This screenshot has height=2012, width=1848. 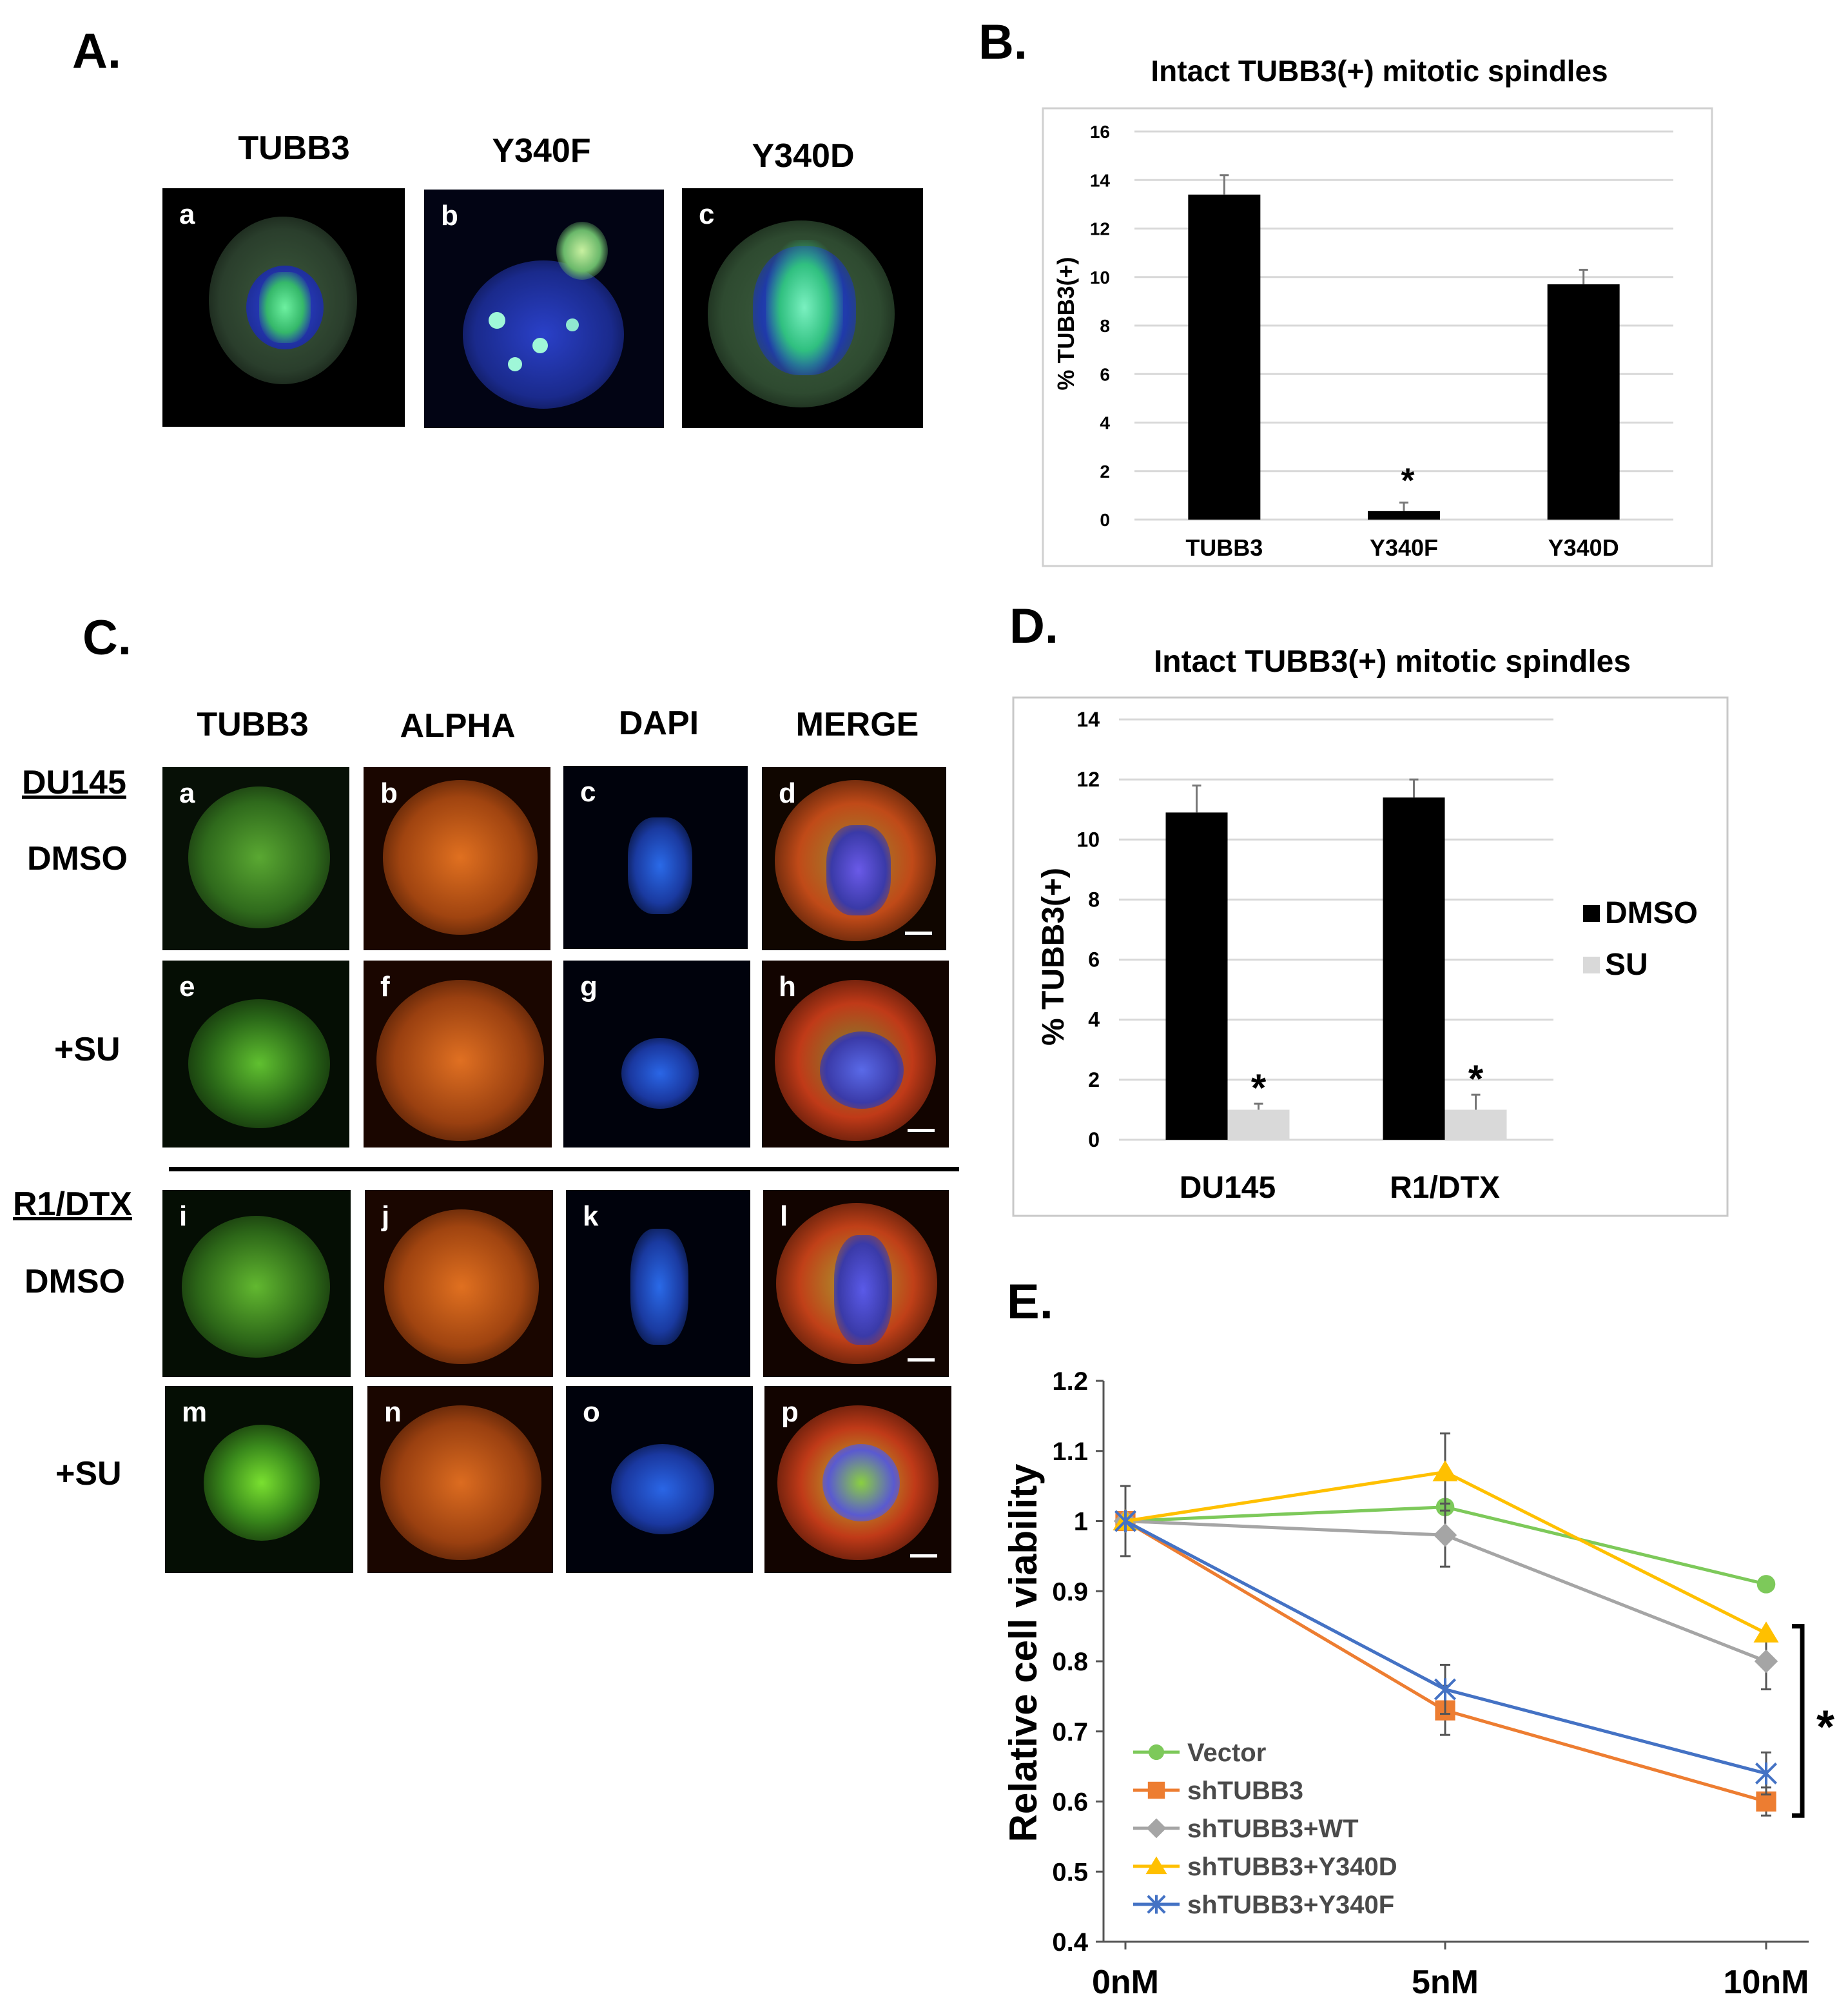 What do you see at coordinates (88, 1473) in the screenshot?
I see `panel-c-row-su-2: +SU` at bounding box center [88, 1473].